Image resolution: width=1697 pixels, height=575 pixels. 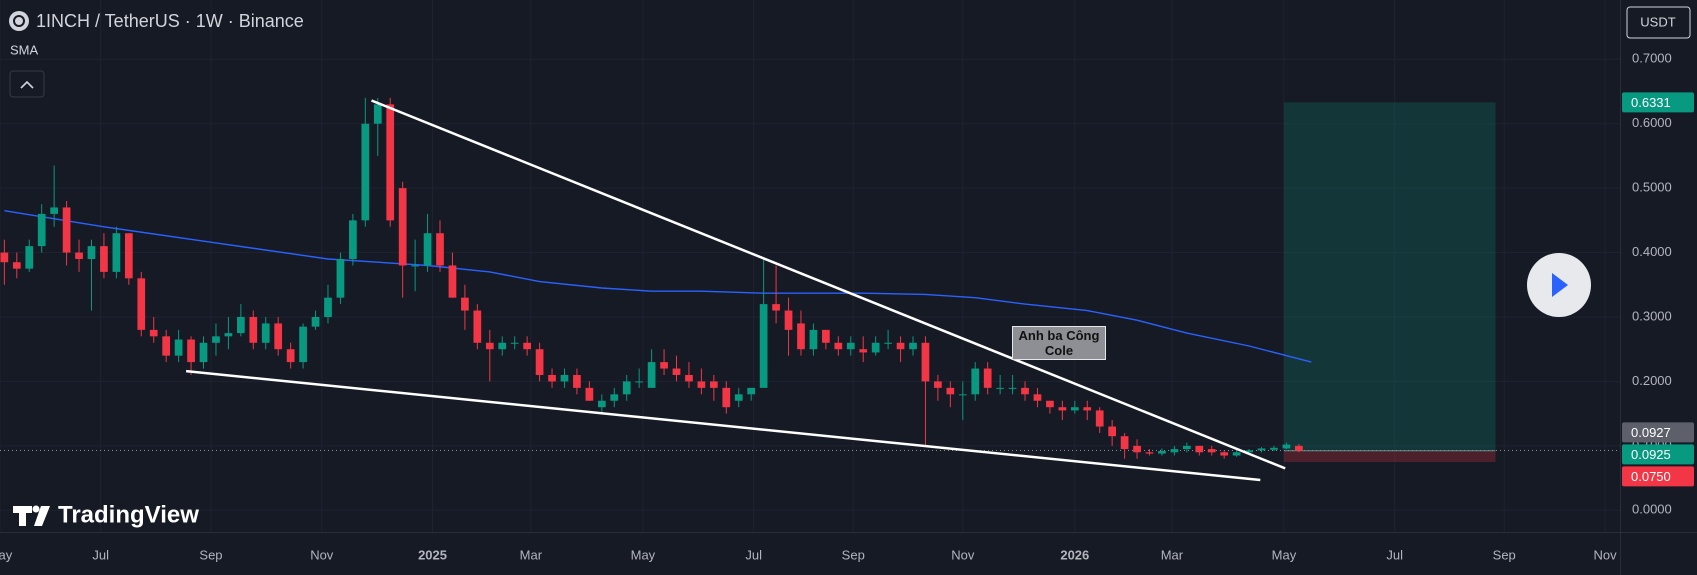 I want to click on play-button, so click(x=1559, y=285).